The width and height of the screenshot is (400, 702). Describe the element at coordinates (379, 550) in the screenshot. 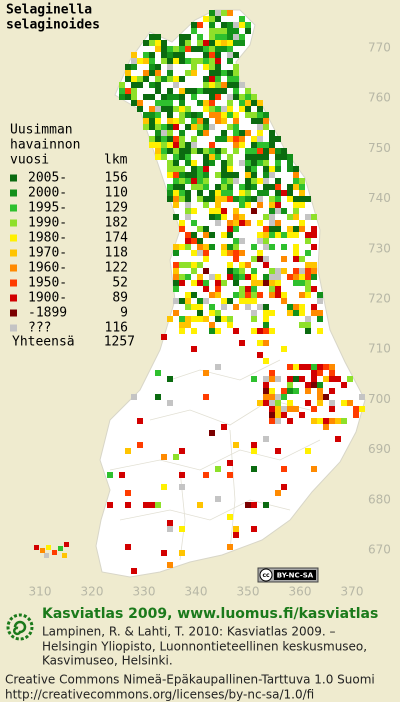

I see `grid-y-label: 670` at that location.